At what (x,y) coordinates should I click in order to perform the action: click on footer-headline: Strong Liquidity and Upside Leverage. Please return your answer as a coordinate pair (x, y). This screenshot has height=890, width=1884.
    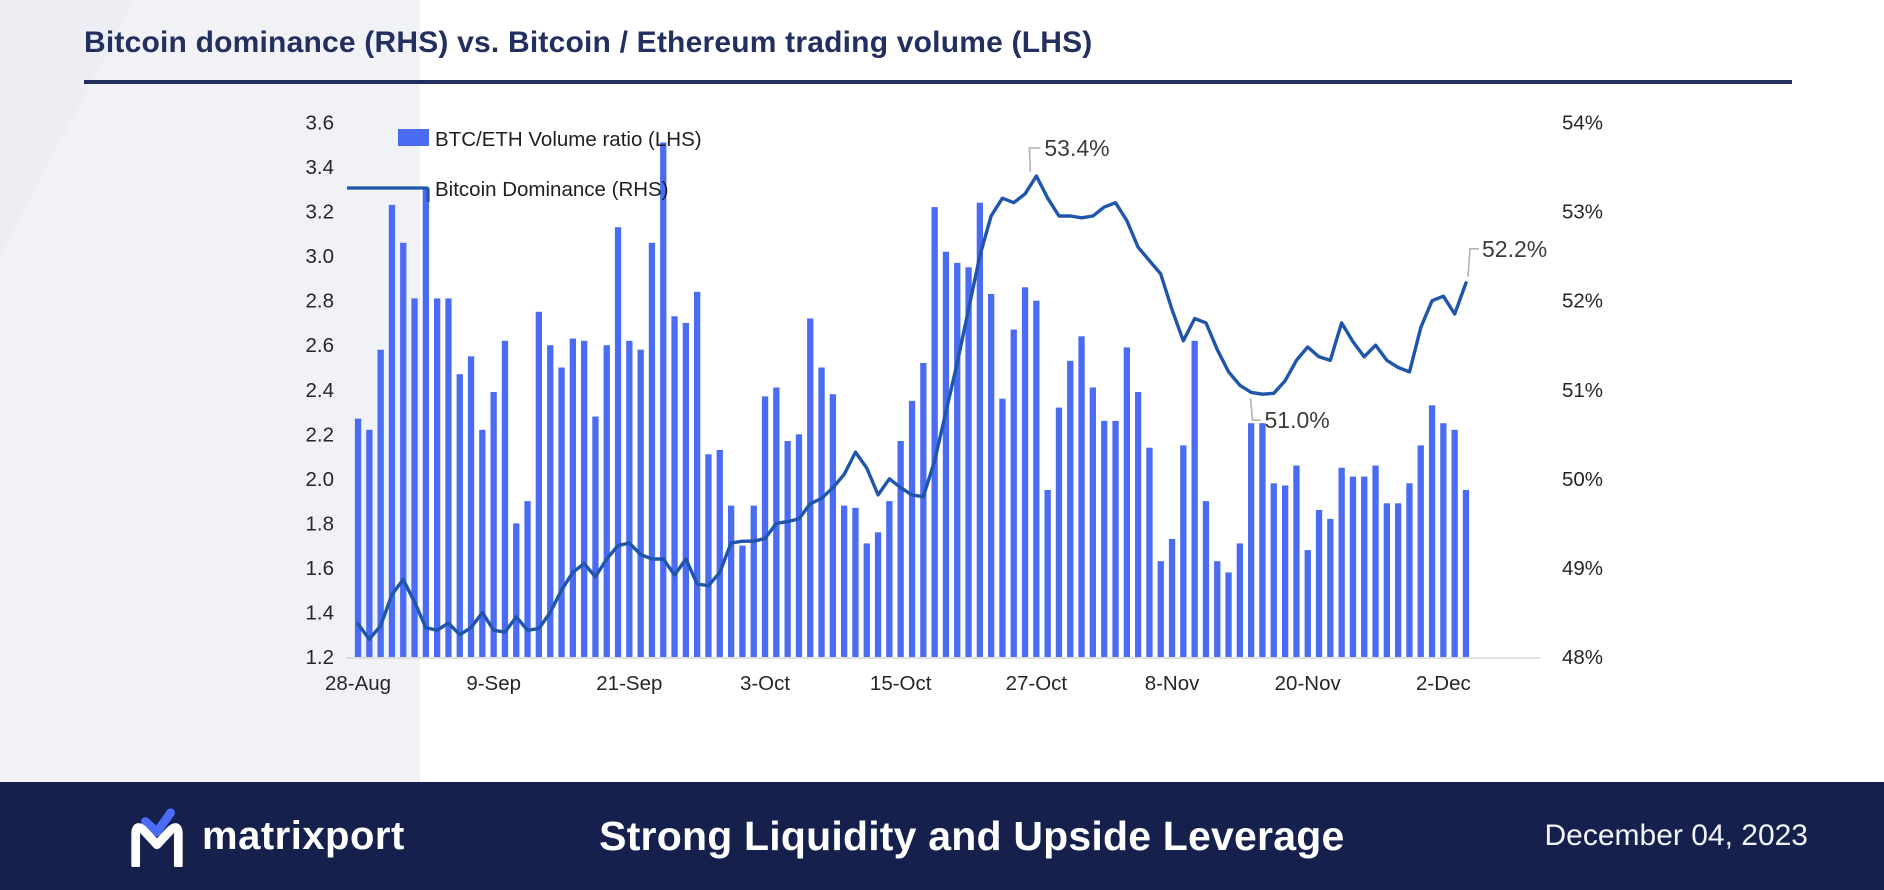
    Looking at the image, I should click on (972, 835).